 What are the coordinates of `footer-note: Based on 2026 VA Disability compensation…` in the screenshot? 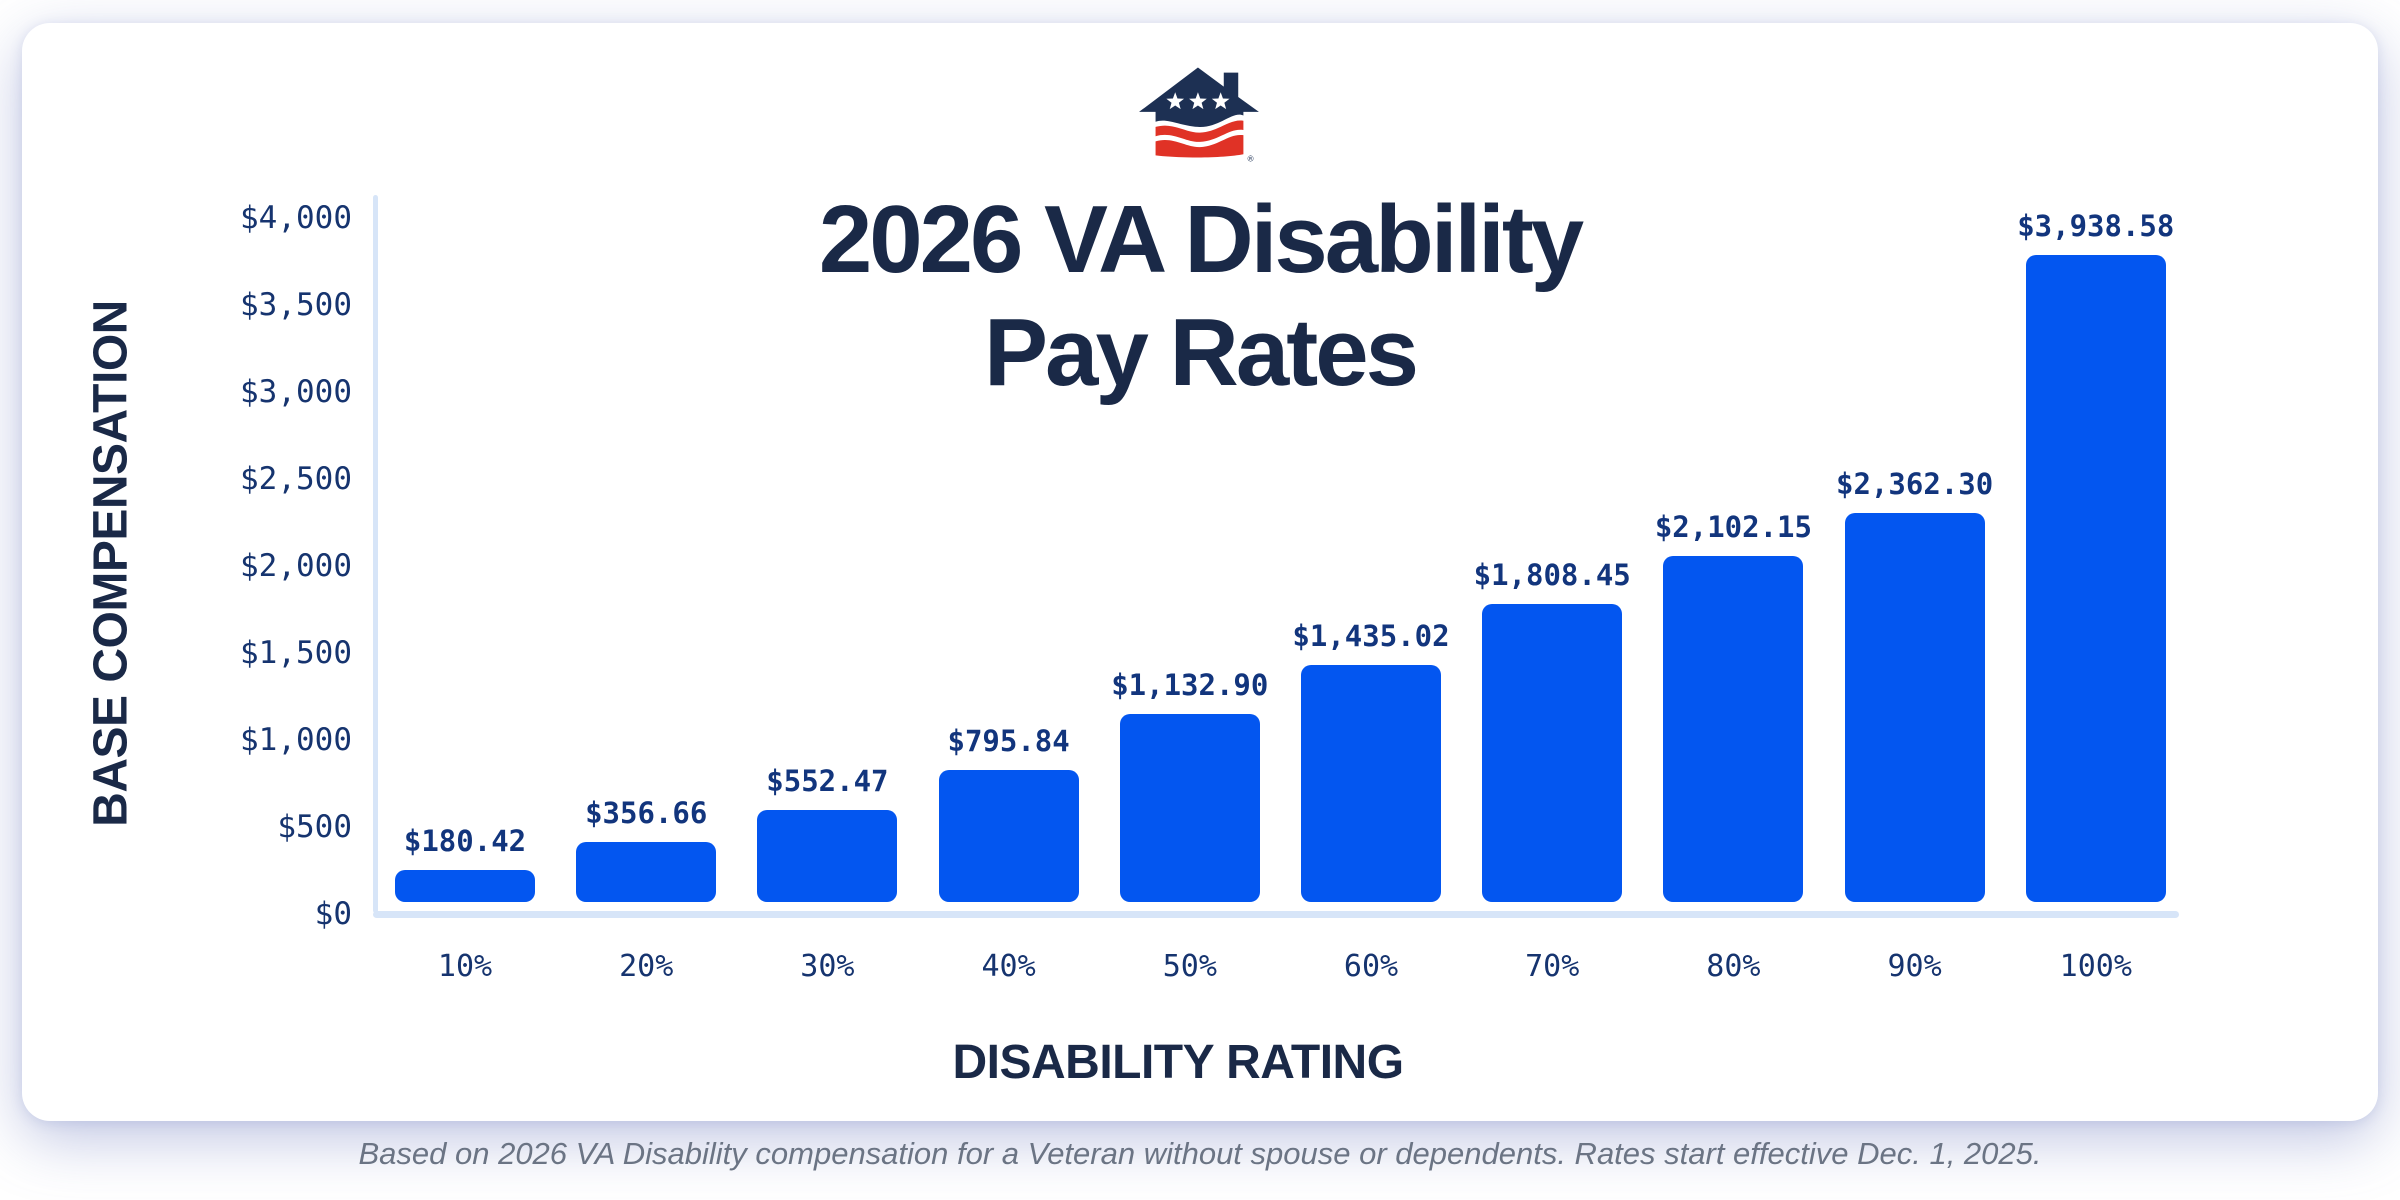 It's located at (1200, 1153).